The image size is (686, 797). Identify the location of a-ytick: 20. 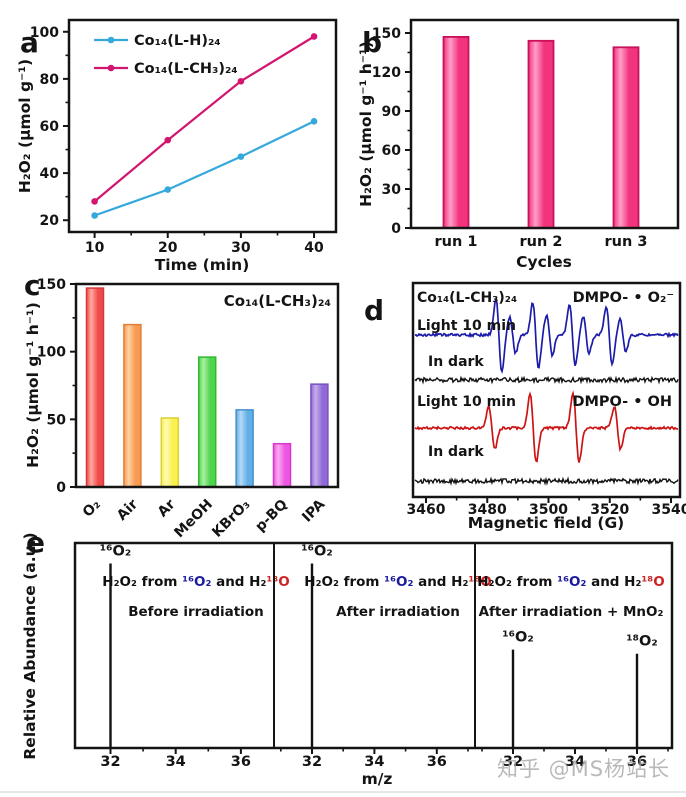
(50, 221).